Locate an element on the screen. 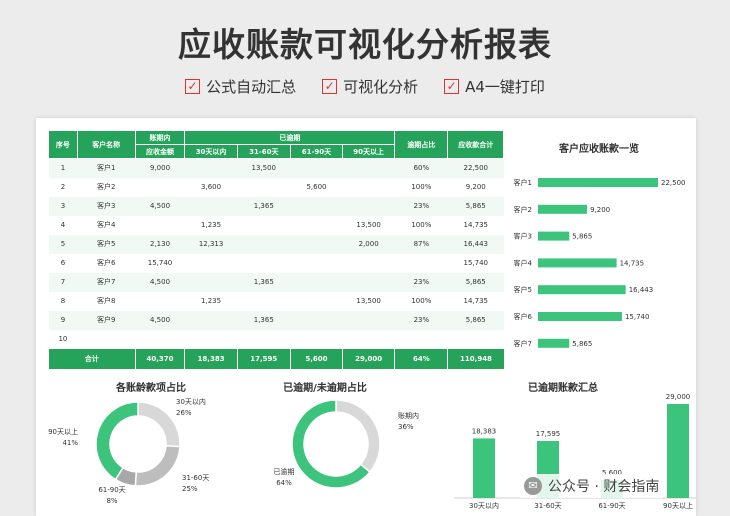 Image resolution: width=730 pixels, height=516 pixels. table-cell: 2,130 is located at coordinates (160, 244).